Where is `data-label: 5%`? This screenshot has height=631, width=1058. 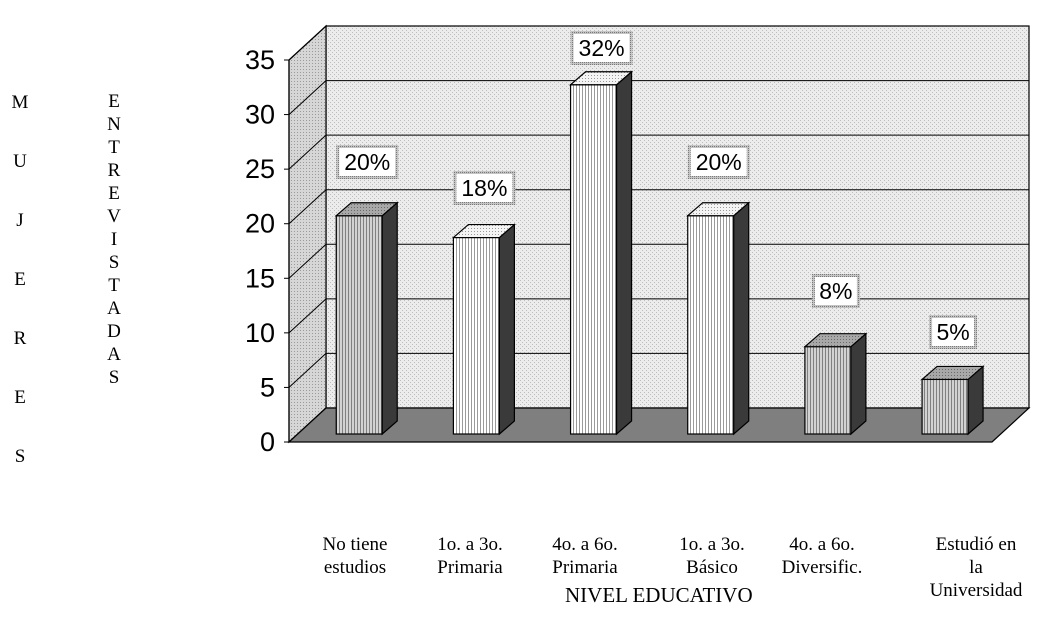
data-label: 5% is located at coordinates (952, 332).